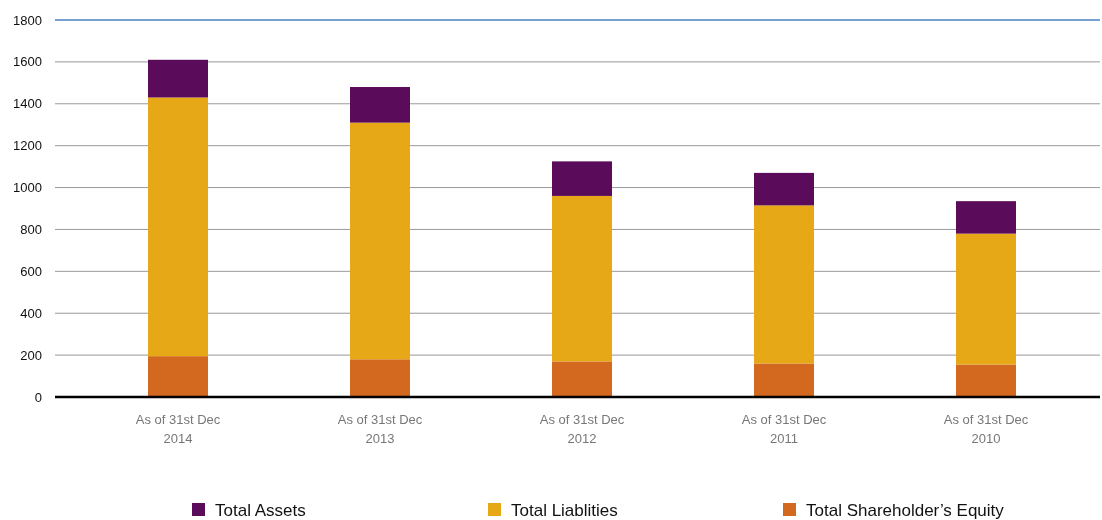  Describe the element at coordinates (27, 62) in the screenshot. I see `y-tick-label: 1600` at that location.